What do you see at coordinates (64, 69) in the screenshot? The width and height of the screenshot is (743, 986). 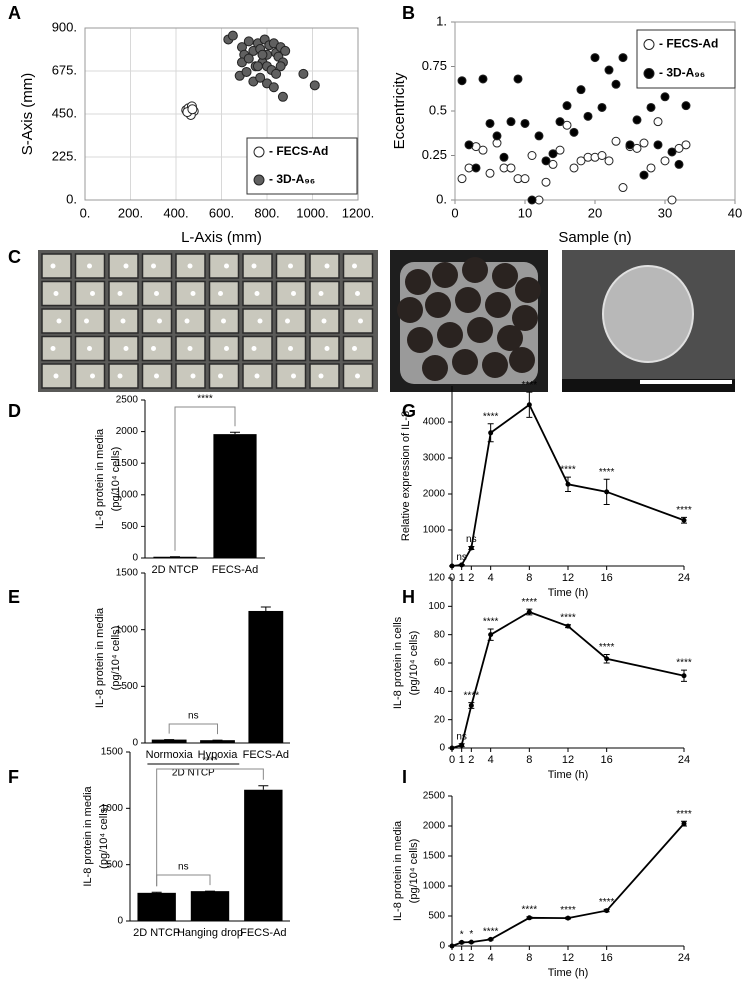 I see `y-tick-label: 675.` at bounding box center [64, 69].